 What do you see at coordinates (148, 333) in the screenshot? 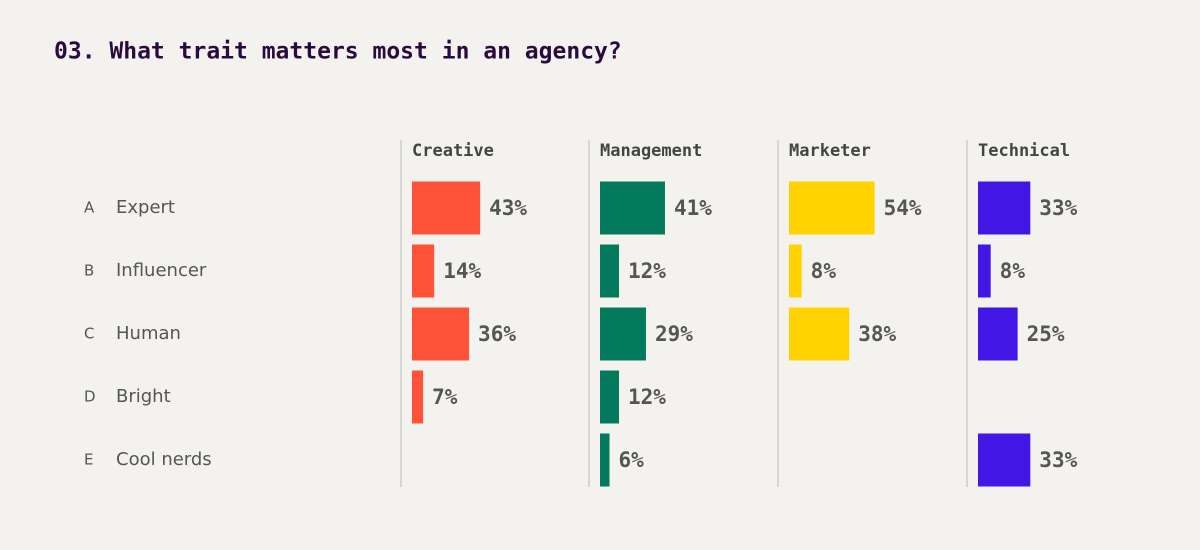
I see `category-label: Human` at bounding box center [148, 333].